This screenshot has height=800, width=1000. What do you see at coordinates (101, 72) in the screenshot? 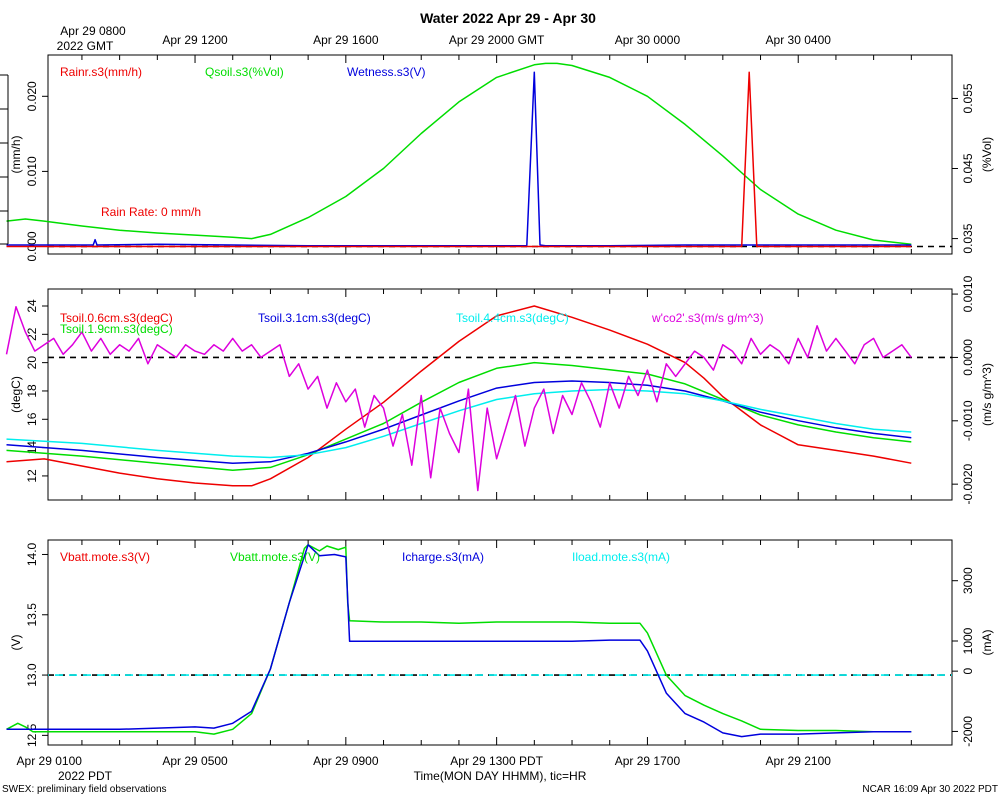
I see `legend-entry: Rainr.s3(mm/h)` at bounding box center [101, 72].